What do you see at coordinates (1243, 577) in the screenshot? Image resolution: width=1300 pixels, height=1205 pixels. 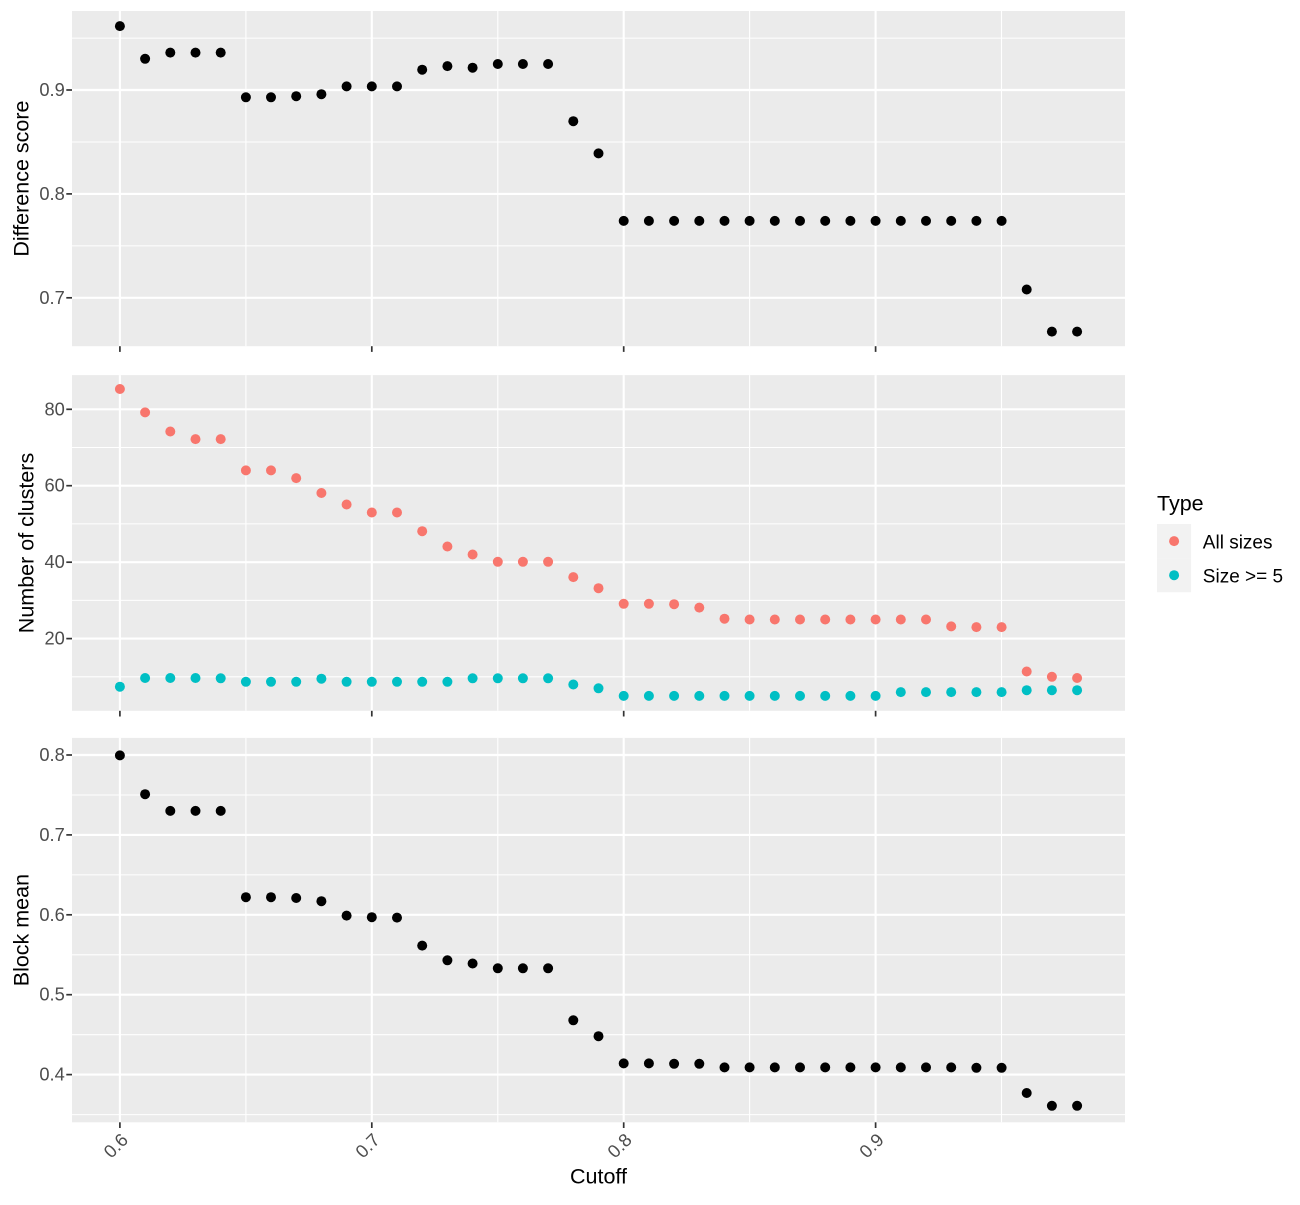 I see `svg-text: Size >= 5` at bounding box center [1243, 577].